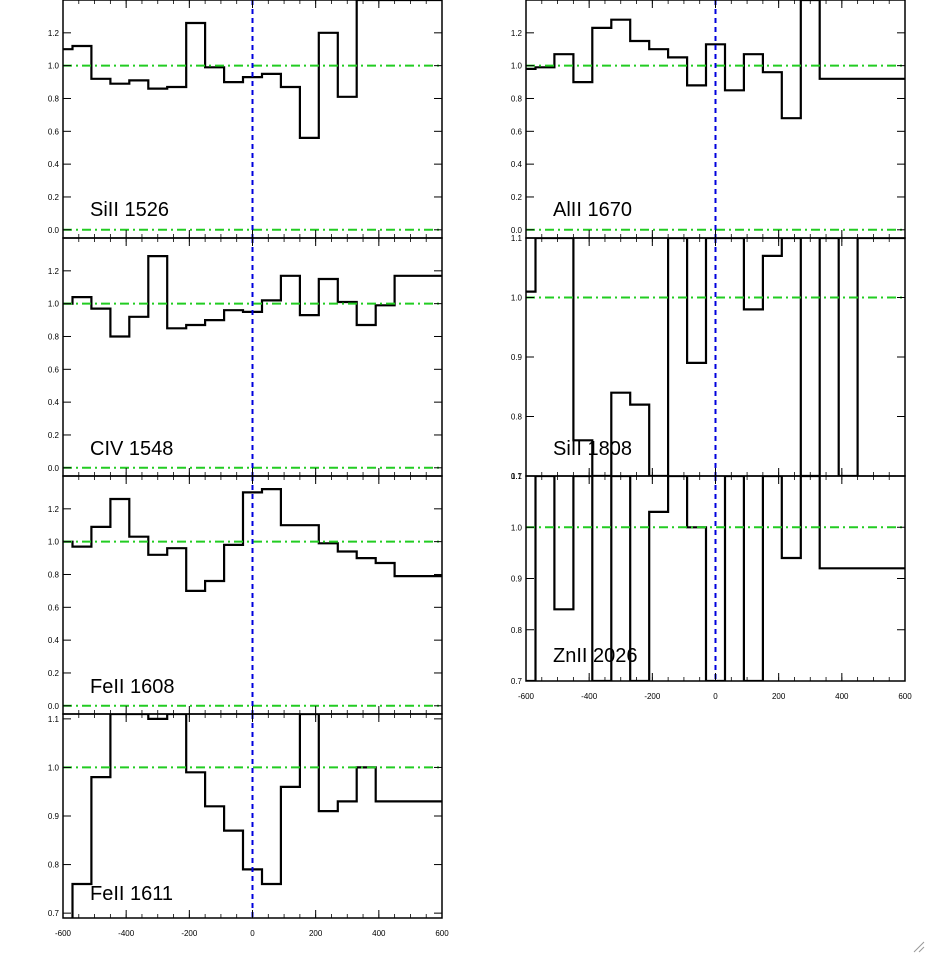 This screenshot has height=955, width=927. Describe the element at coordinates (919, 947) in the screenshot. I see `resize-grip-icon` at that location.